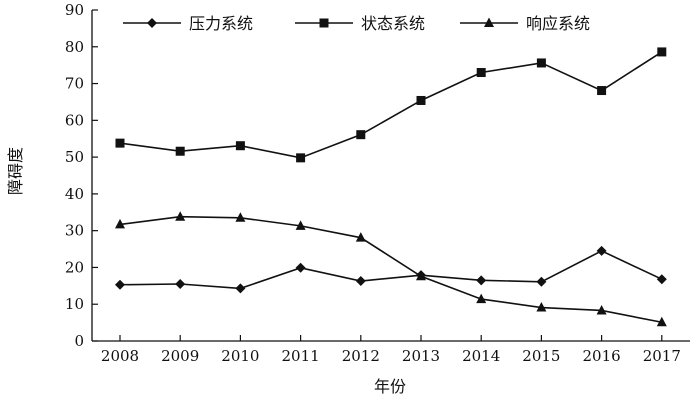  I want to click on y-axis-title: 障碍度, so click(15, 171).